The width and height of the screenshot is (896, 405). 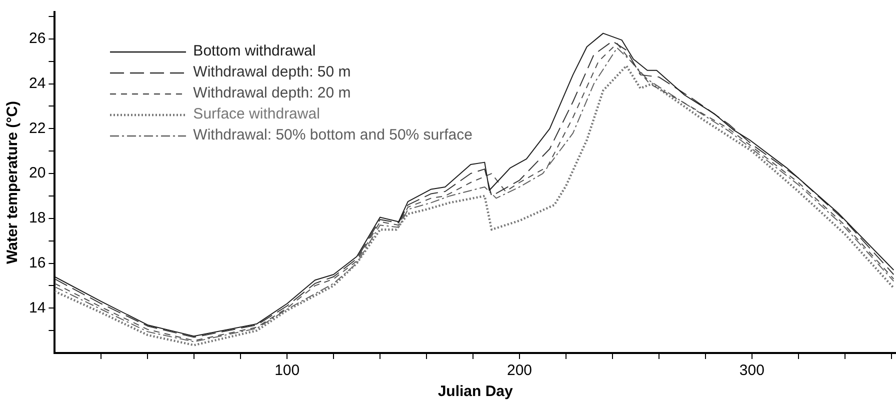 What do you see at coordinates (37, 83) in the screenshot?
I see `y-tick-label: 24` at bounding box center [37, 83].